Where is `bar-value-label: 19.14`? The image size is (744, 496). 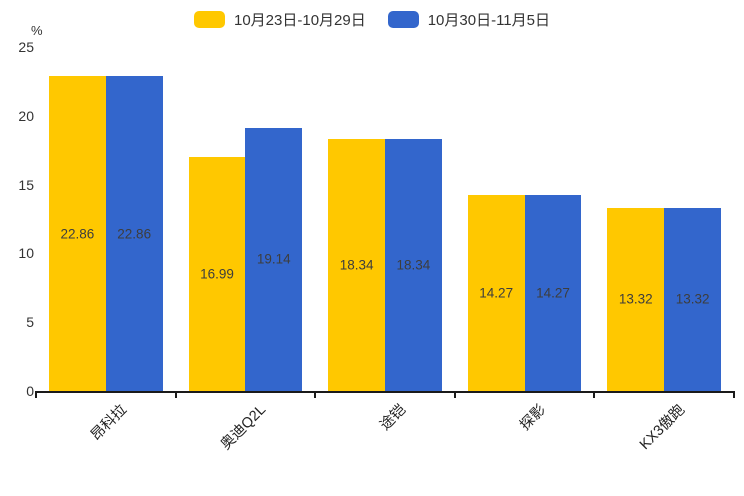 bar-value-label: 19.14 is located at coordinates (273, 259).